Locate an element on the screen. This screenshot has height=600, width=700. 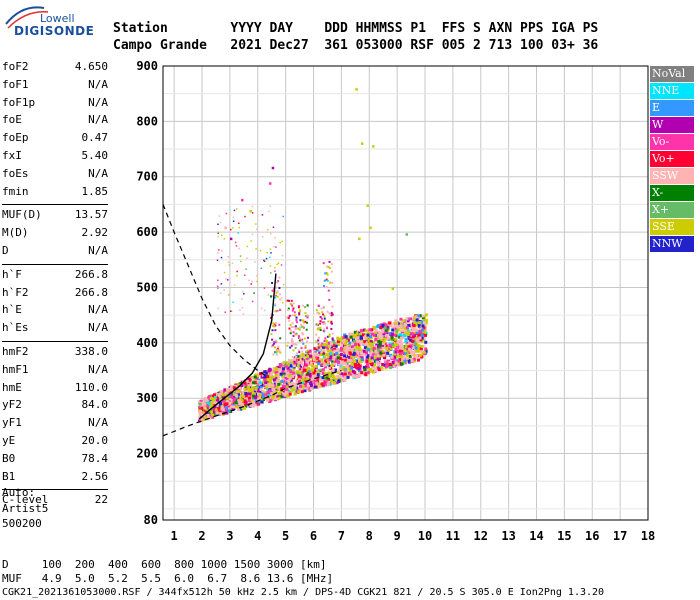
param-value: 22 is located at coordinates (101, 500).